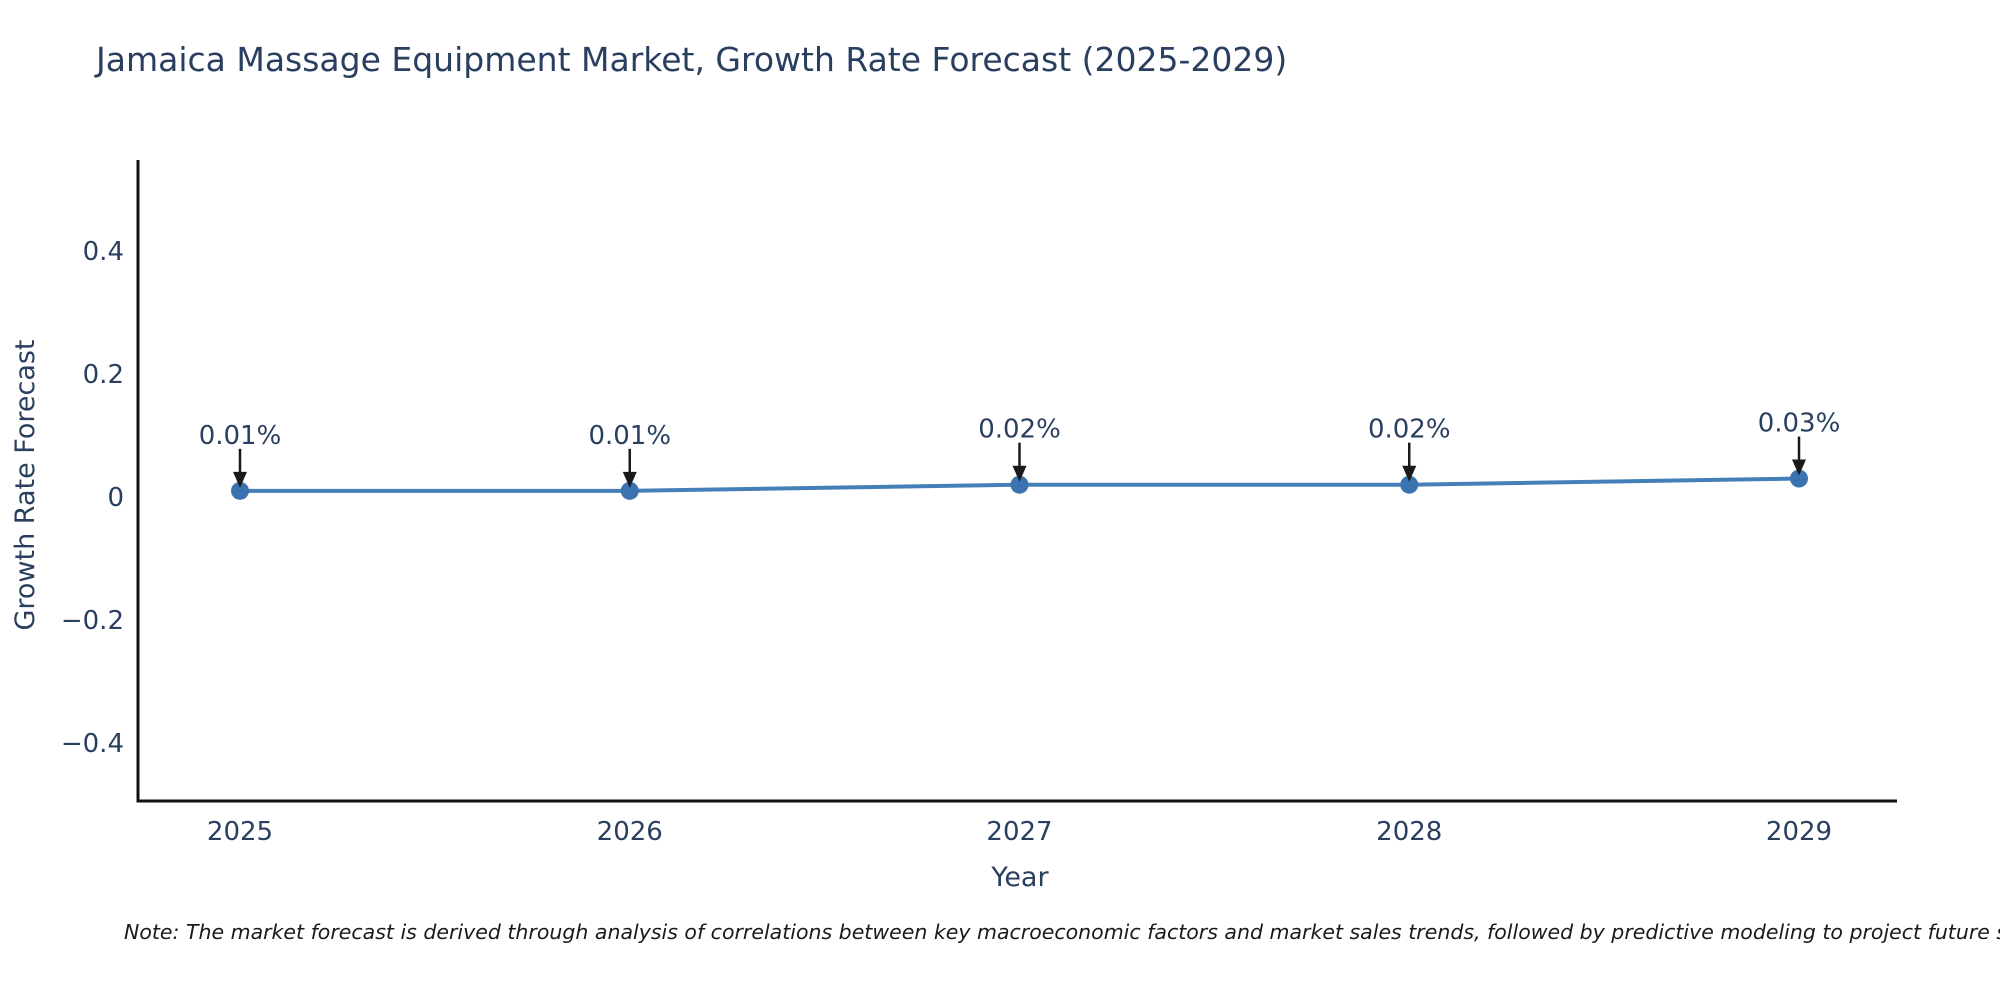 This screenshot has height=1000, width=2000. What do you see at coordinates (1799, 832) in the screenshot?
I see `x-tick-label: 2029` at bounding box center [1799, 832].